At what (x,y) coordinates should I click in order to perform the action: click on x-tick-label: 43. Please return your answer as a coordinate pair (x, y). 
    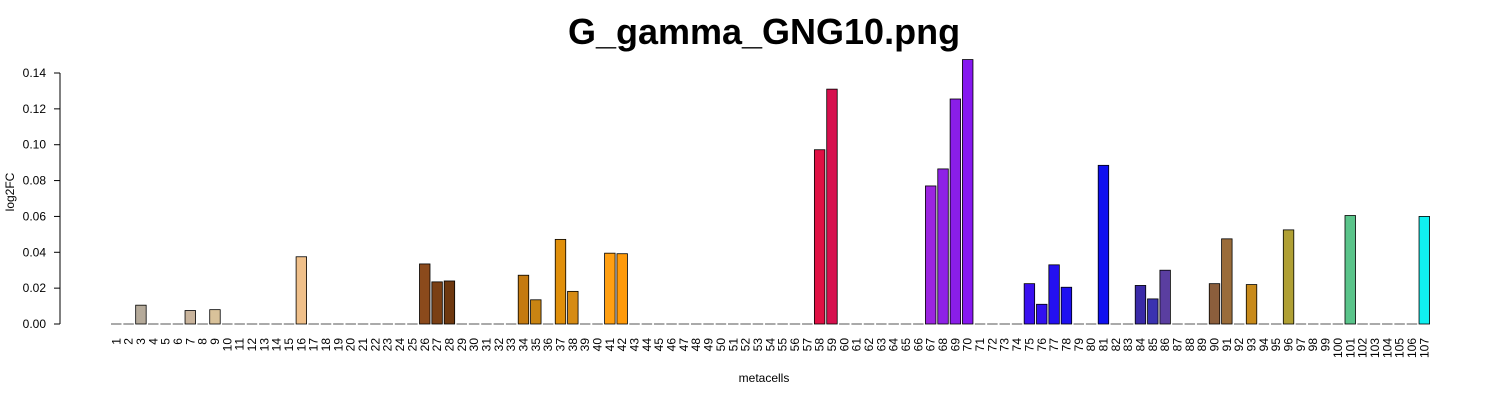
    Looking at the image, I should click on (635, 345).